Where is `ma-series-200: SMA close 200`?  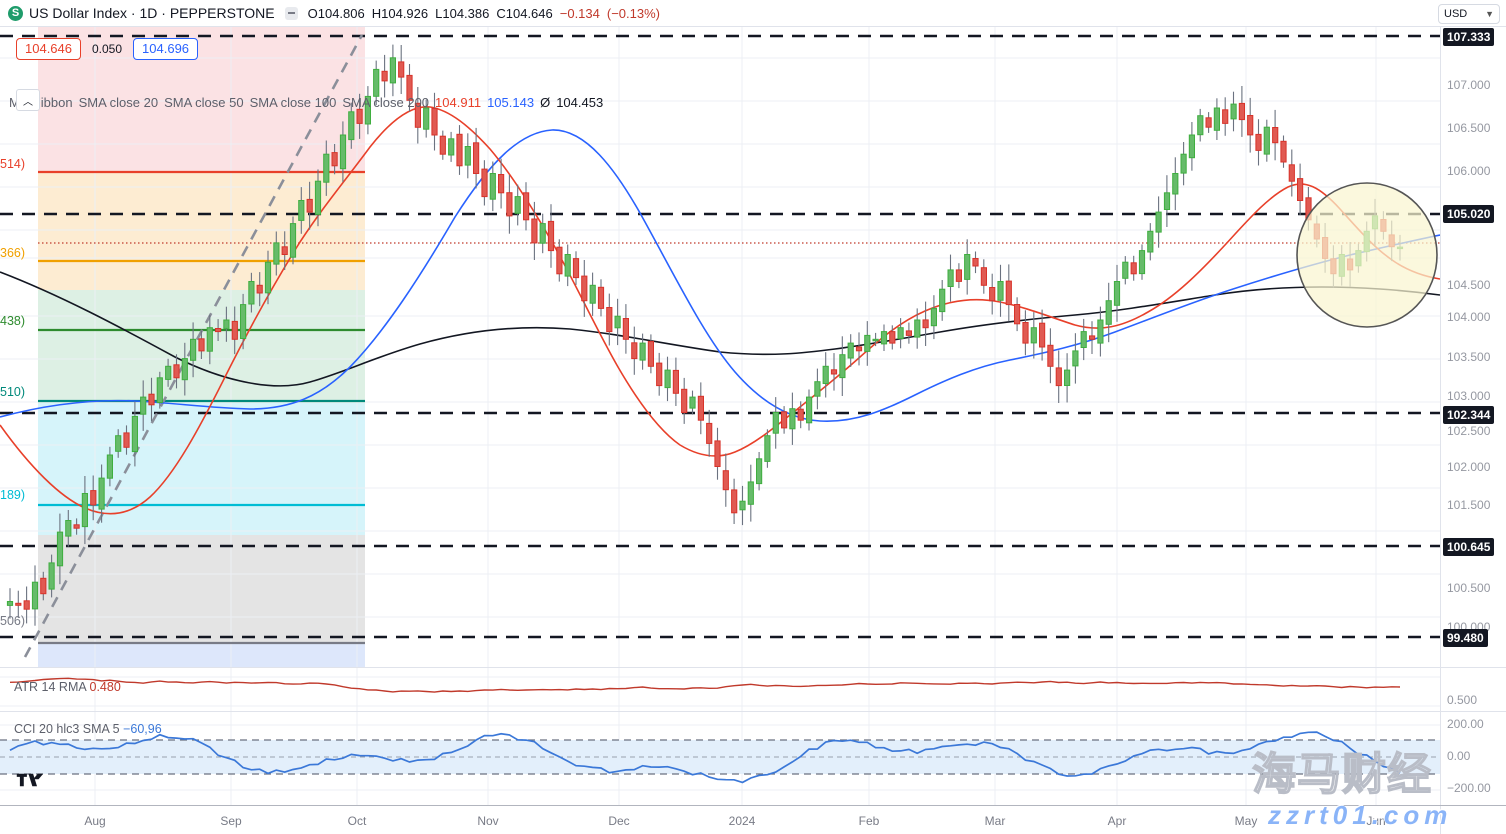 ma-series-200: SMA close 200 is located at coordinates (386, 102).